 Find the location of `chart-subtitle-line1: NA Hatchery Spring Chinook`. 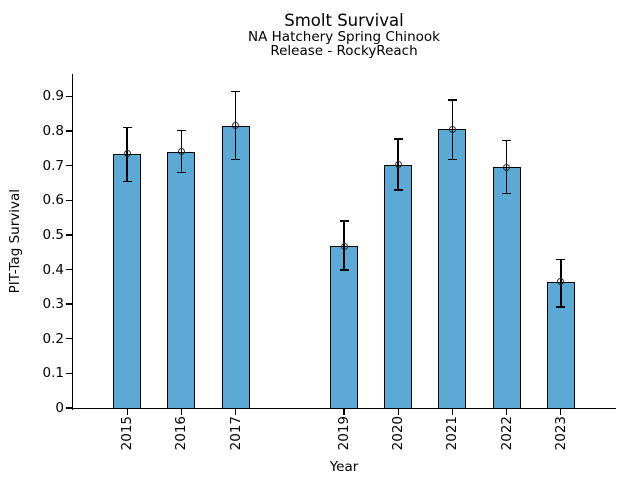

chart-subtitle-line1: NA Hatchery Spring Chinook is located at coordinates (344, 37).